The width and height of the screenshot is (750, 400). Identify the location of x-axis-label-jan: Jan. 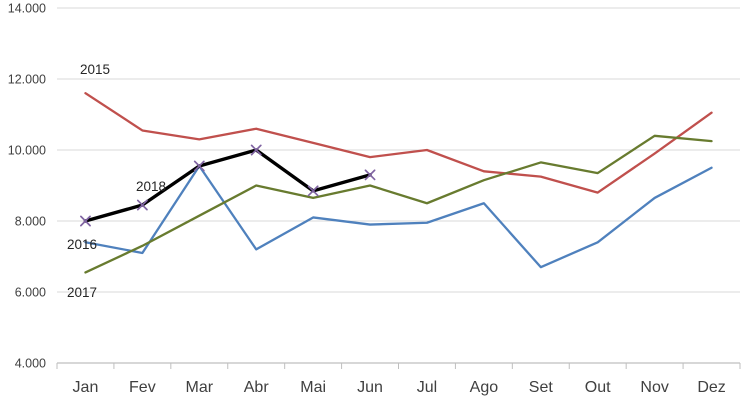
(86, 387).